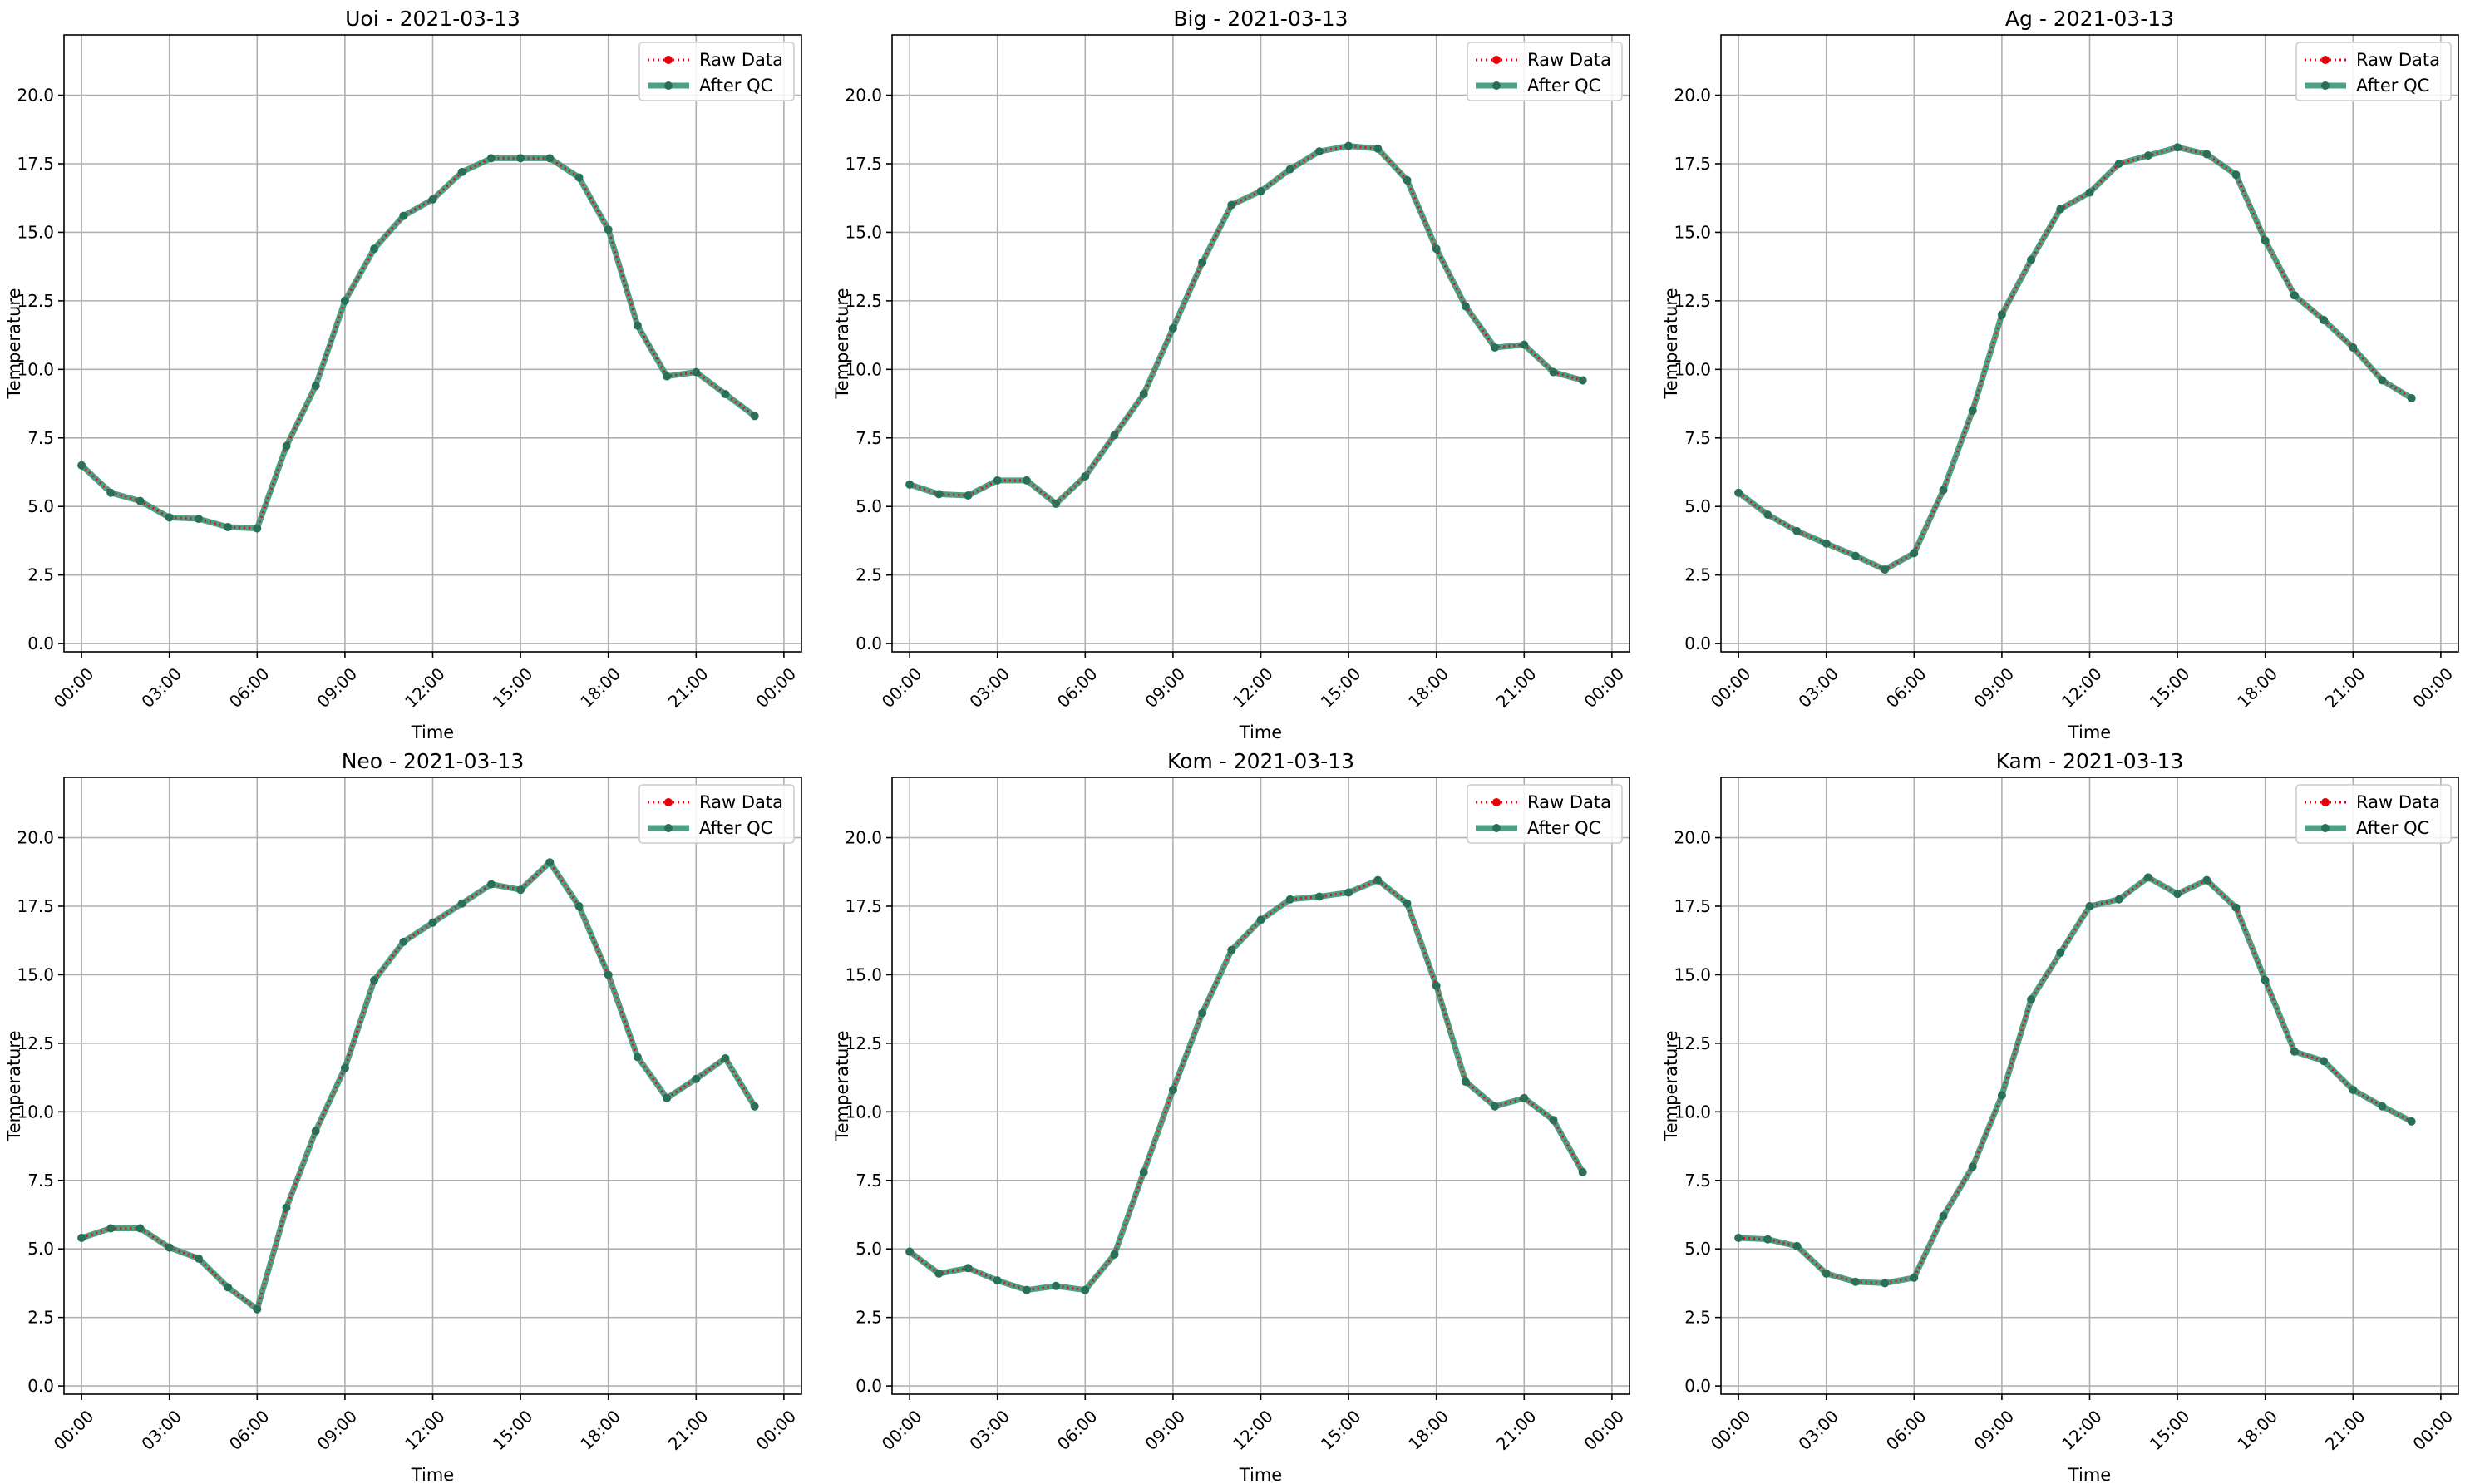 The width and height of the screenshot is (2480, 1484). Describe the element at coordinates (600, 1430) in the screenshot. I see `x-tick-label: 18:00` at that location.